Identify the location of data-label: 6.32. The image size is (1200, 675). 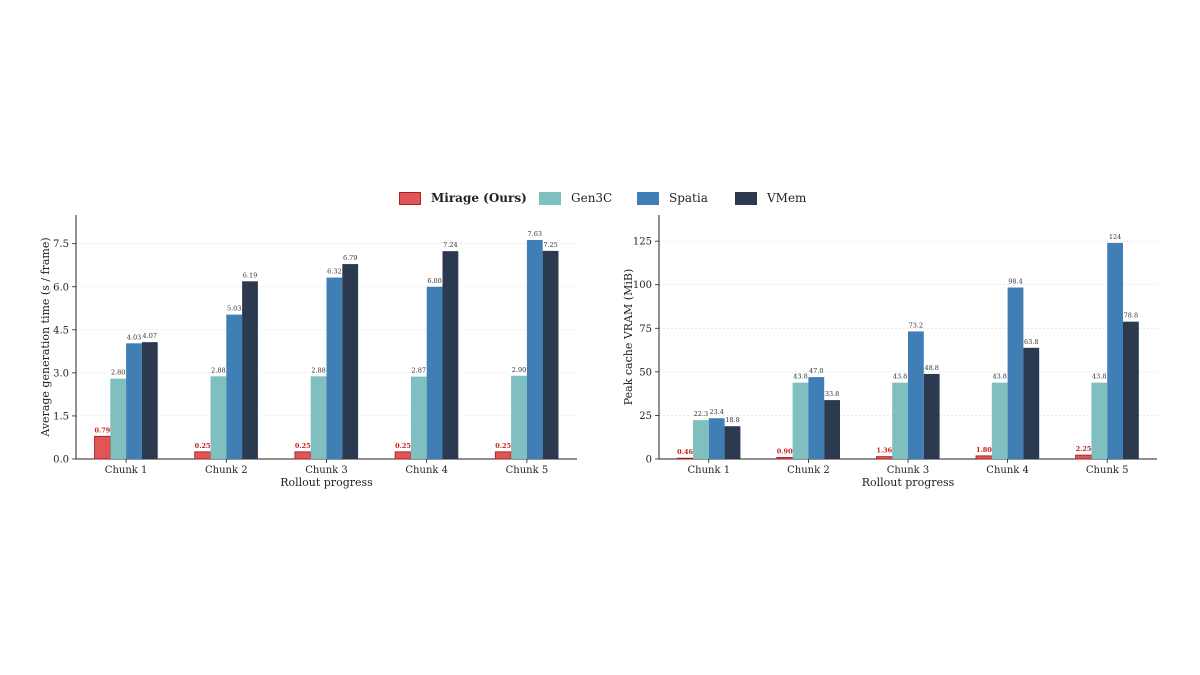
(334, 272).